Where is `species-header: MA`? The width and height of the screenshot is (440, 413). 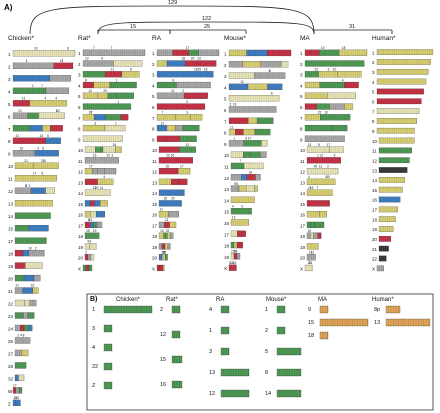
species-header: MA is located at coordinates (305, 38).